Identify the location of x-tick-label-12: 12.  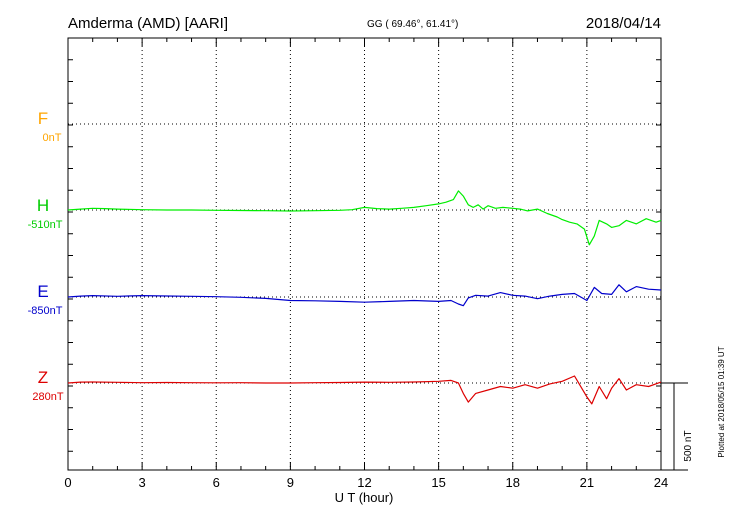
(364, 482).